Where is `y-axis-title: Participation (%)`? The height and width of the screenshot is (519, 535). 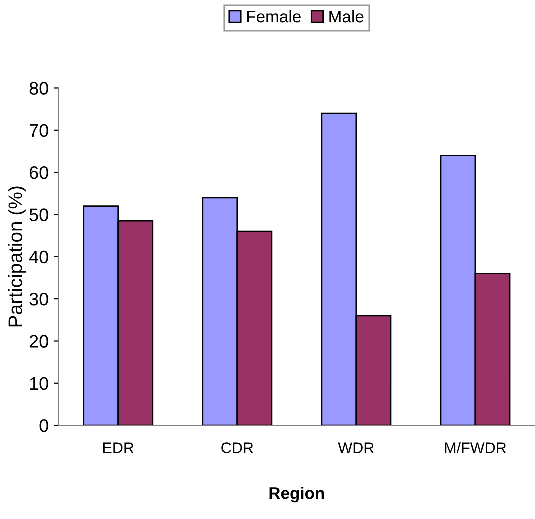 y-axis-title: Participation (%) is located at coordinates (17, 256).